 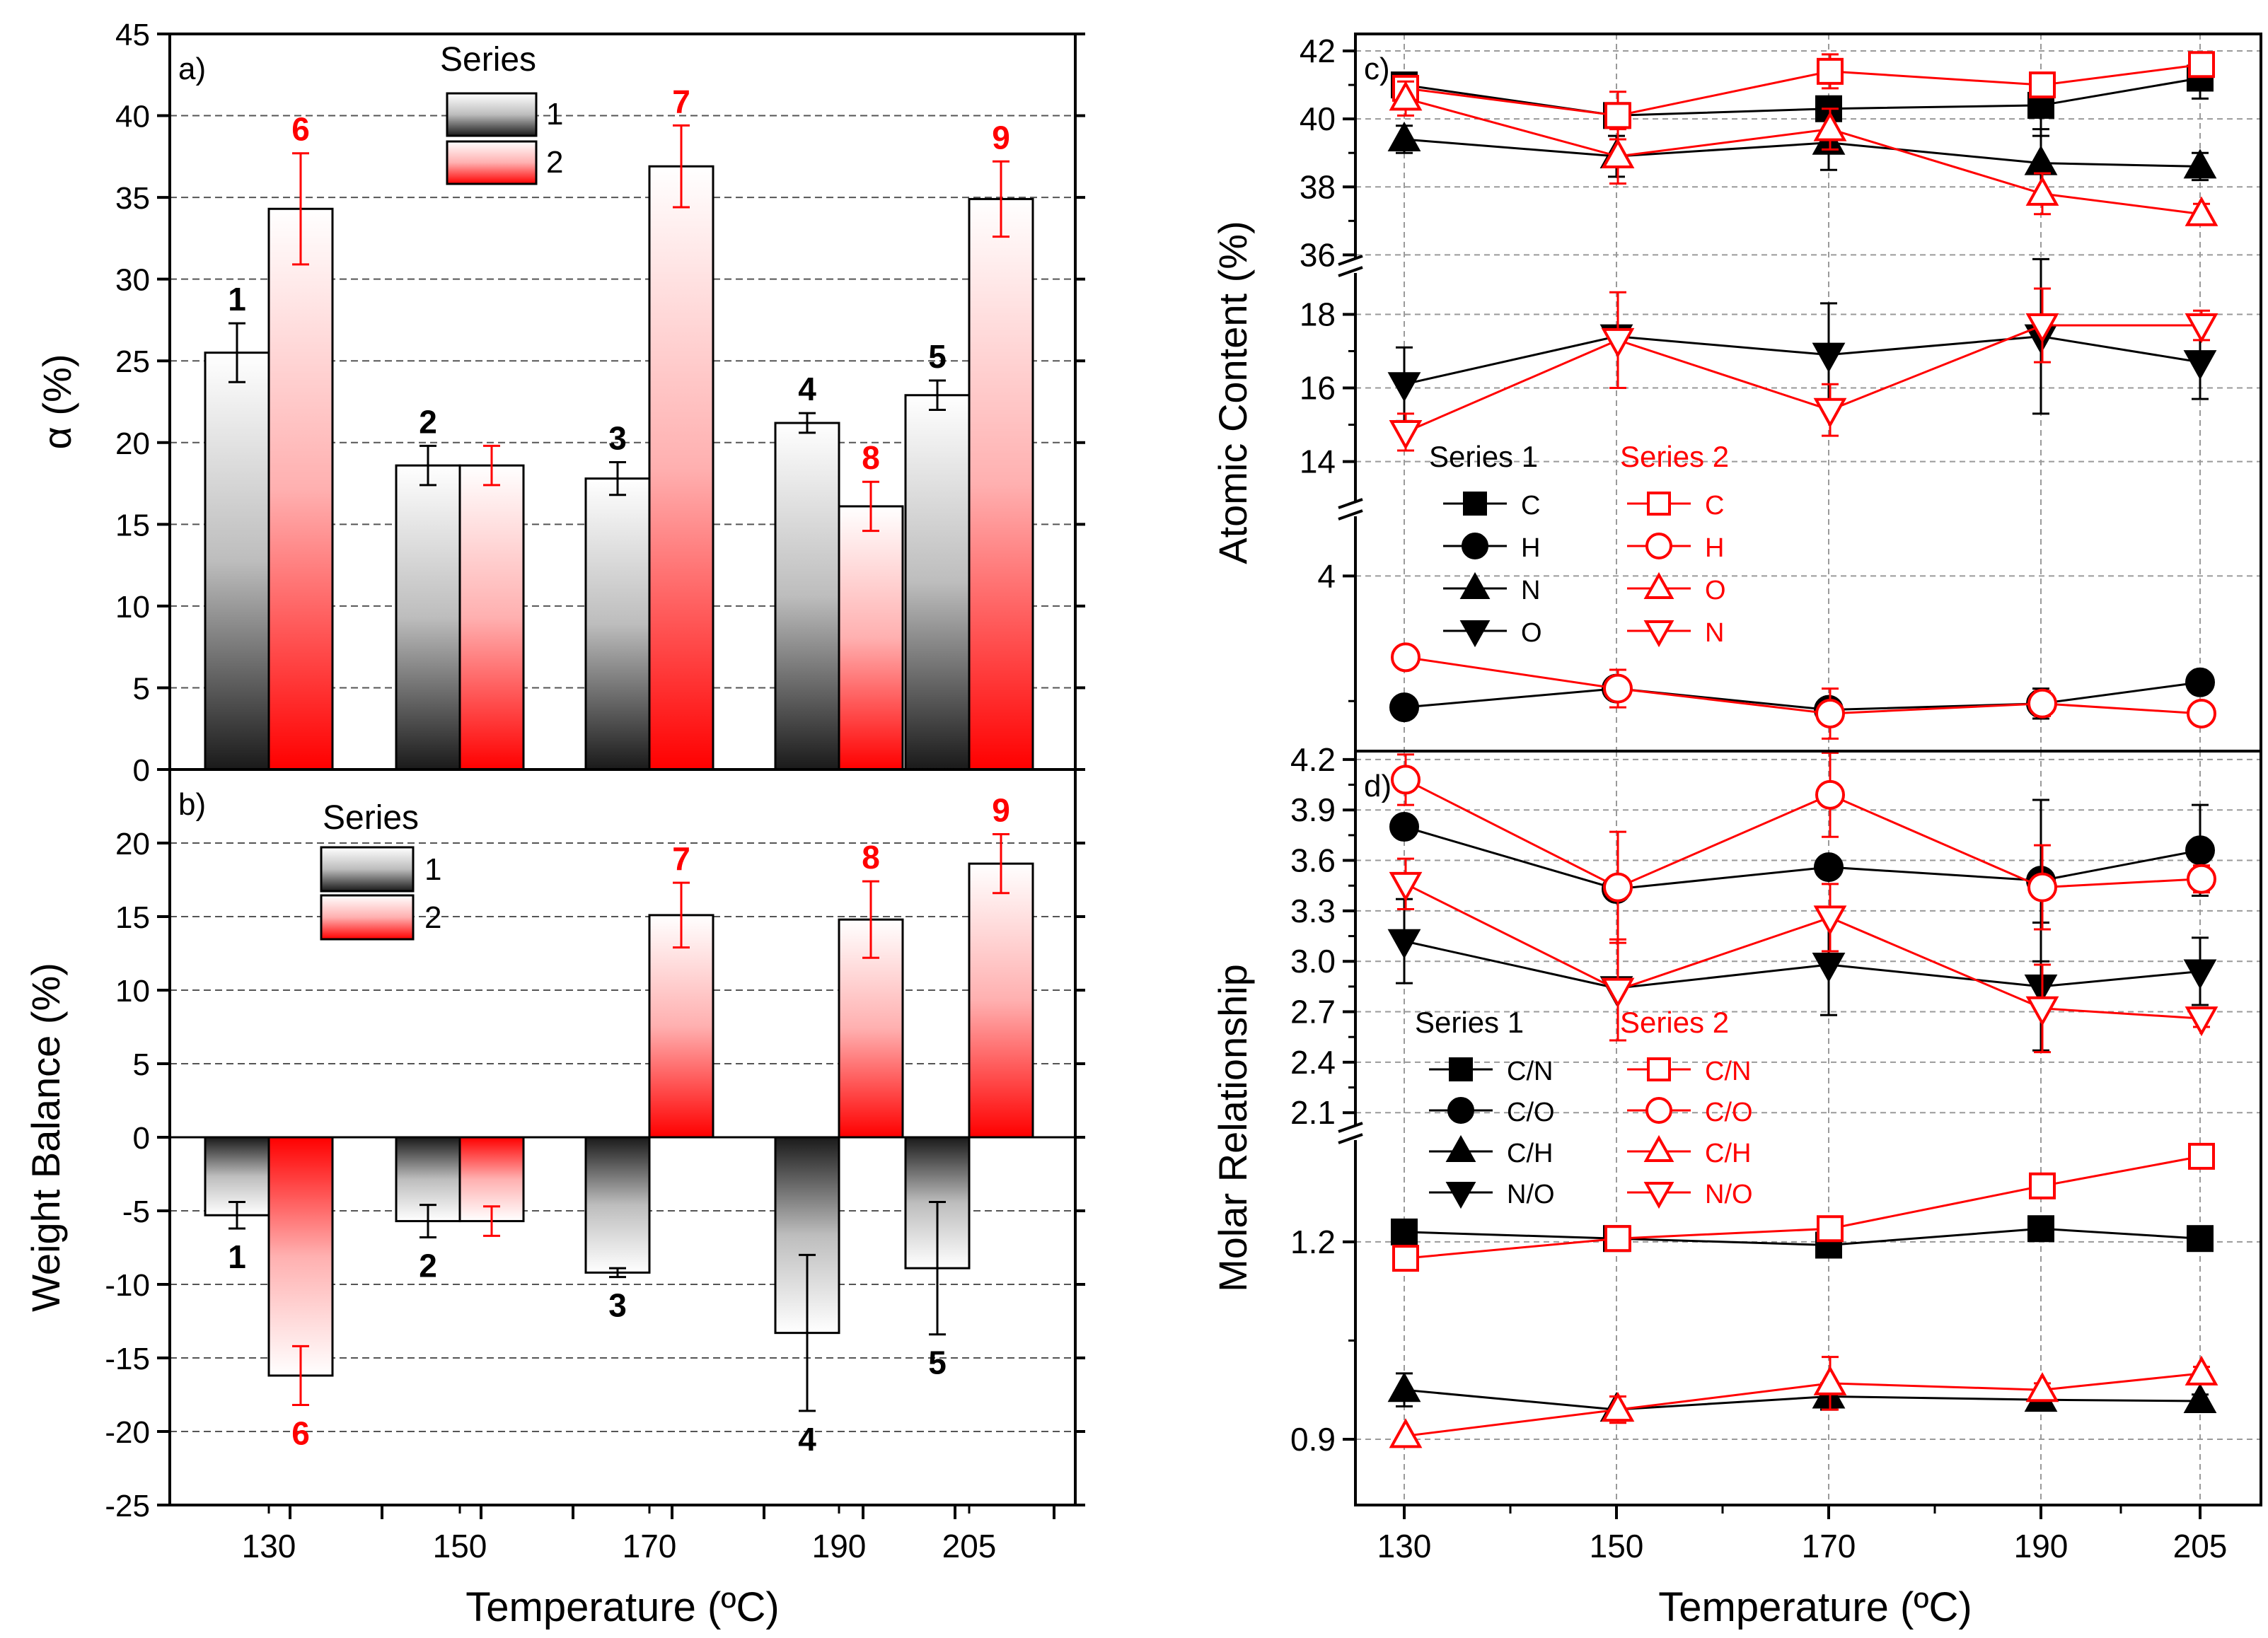 What do you see at coordinates (141, 688) in the screenshot?
I see `panel-a-y-tick-label: 5` at bounding box center [141, 688].